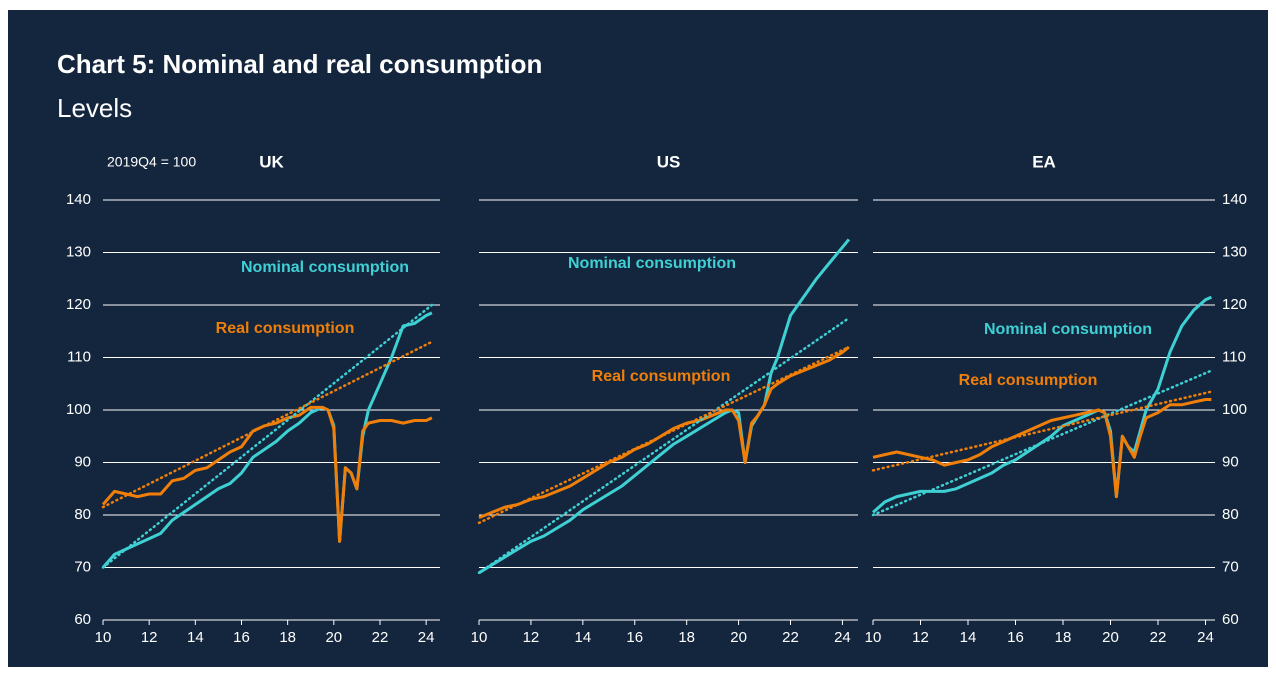  Describe the element at coordinates (1044, 161) in the screenshot. I see `panel-title: EA` at that location.